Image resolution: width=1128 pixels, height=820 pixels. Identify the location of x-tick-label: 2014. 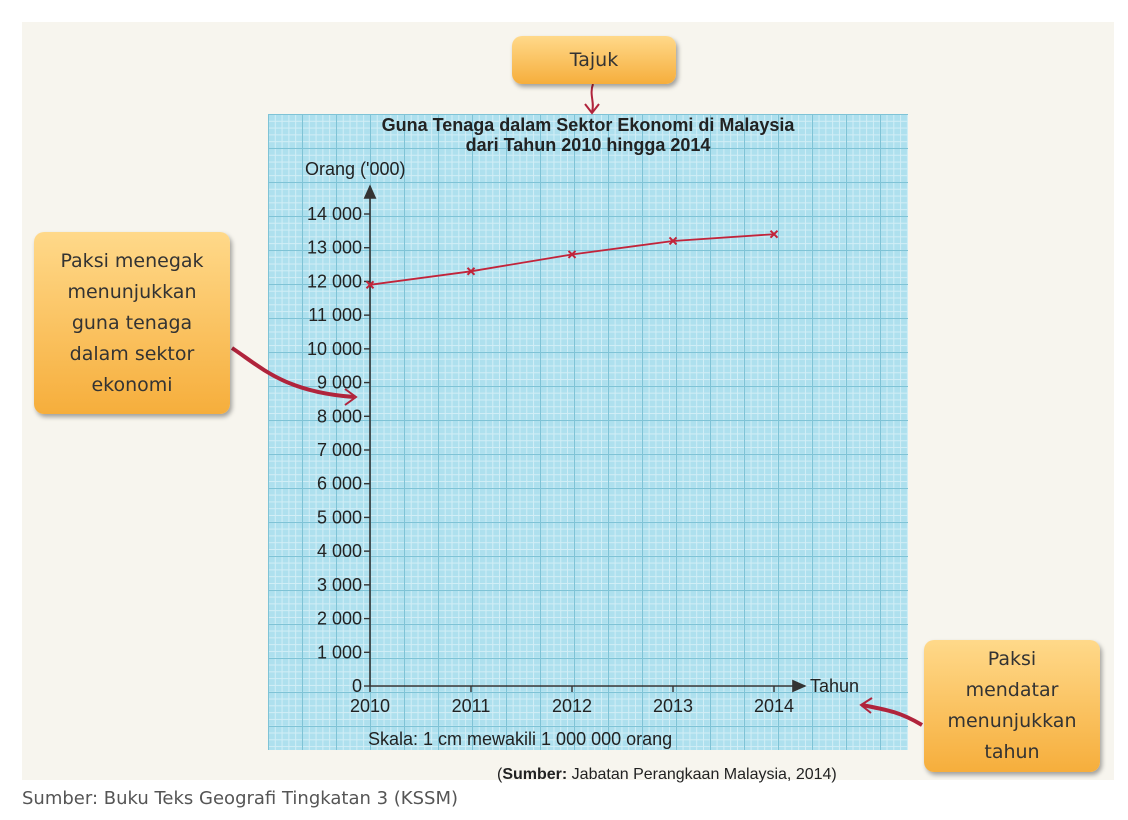
(774, 706).